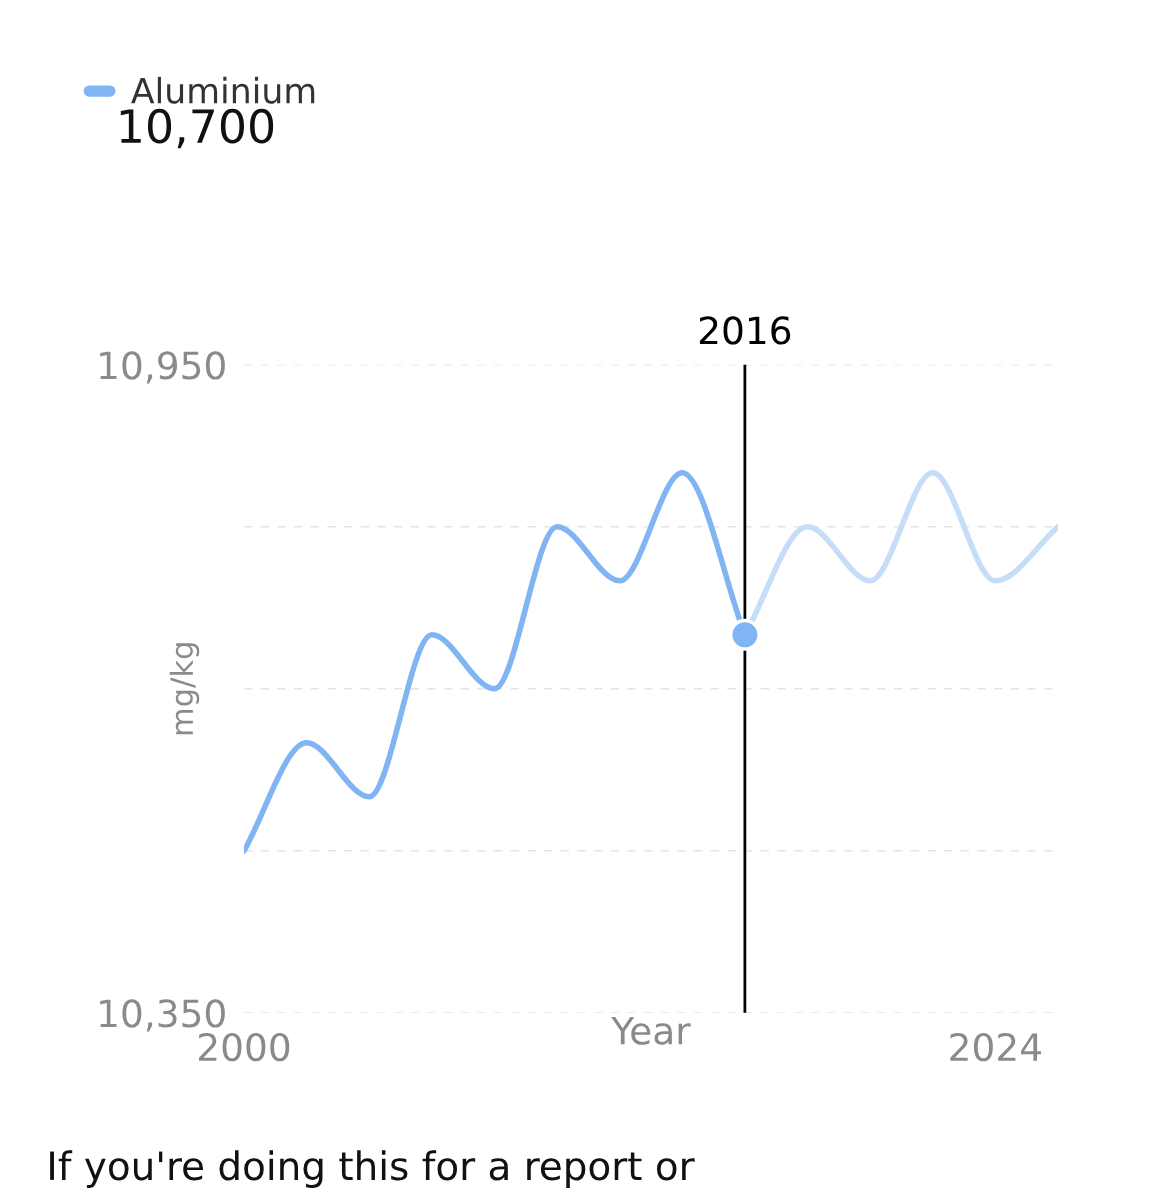 The width and height of the screenshot is (1158, 1200). Describe the element at coordinates (197, 128) in the screenshot. I see `text: 10,700` at that location.